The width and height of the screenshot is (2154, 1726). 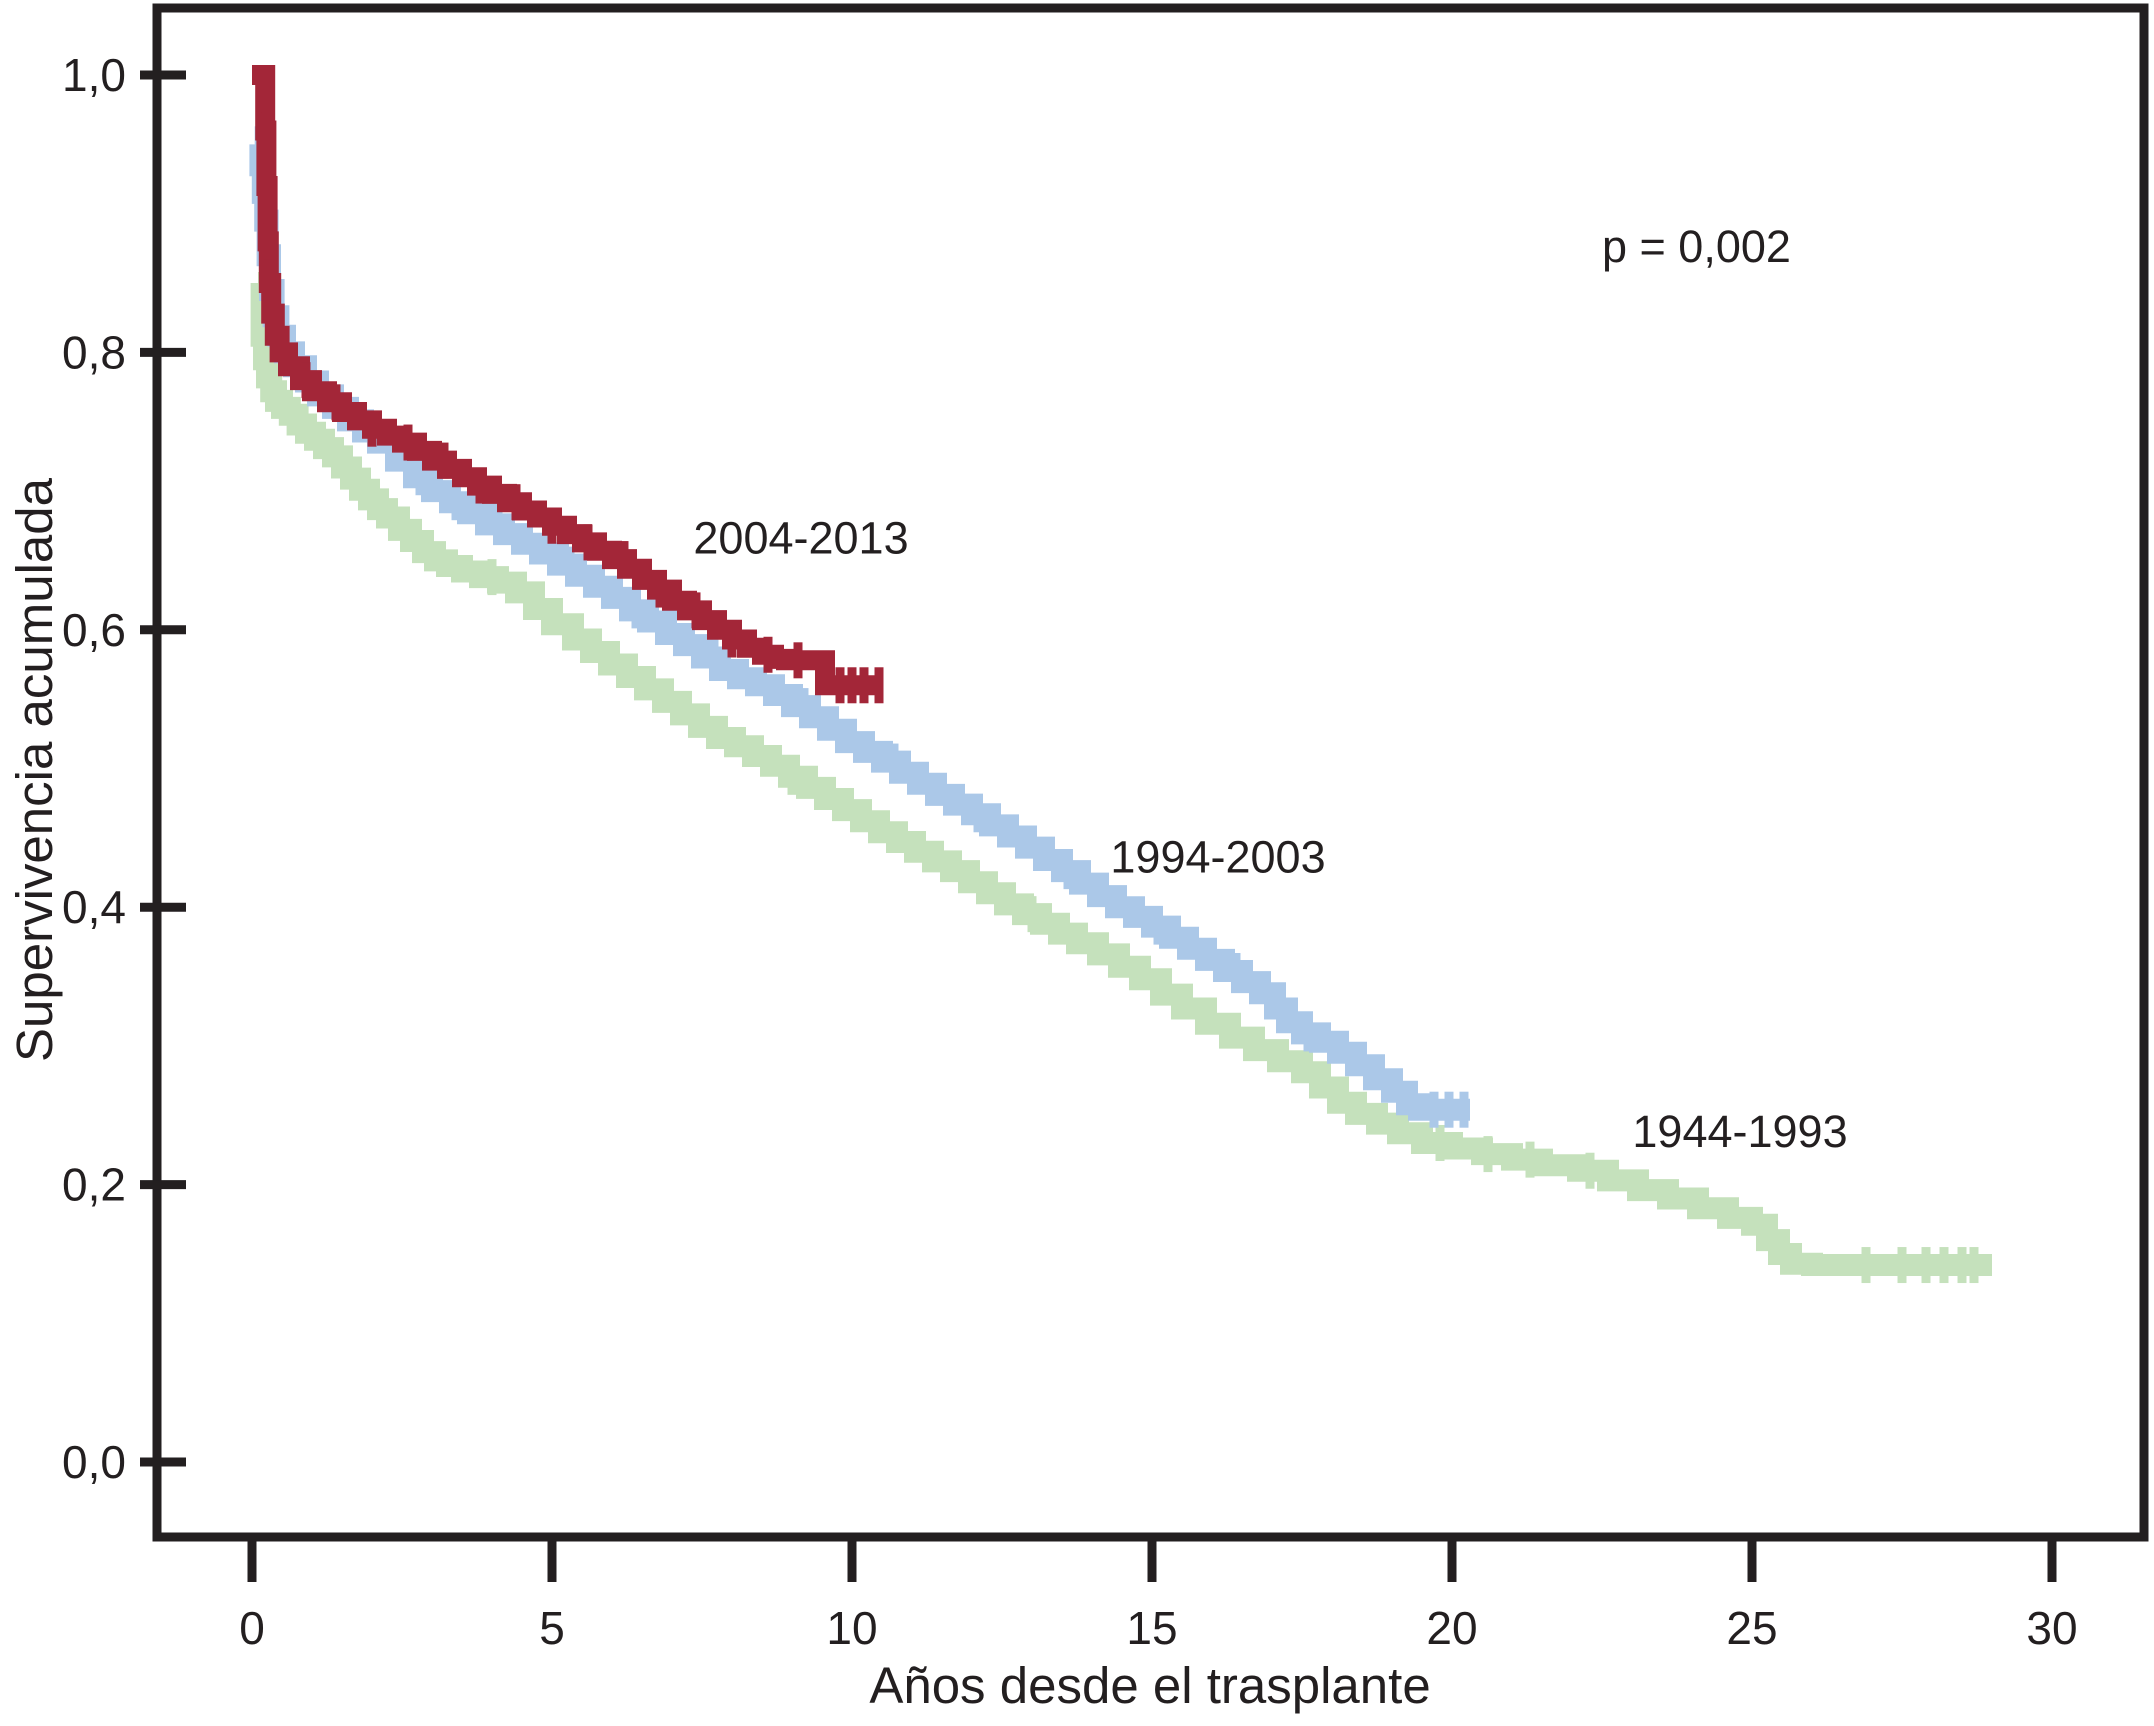 What do you see at coordinates (1451, 1628) in the screenshot?
I see `x-tick-label: 20` at bounding box center [1451, 1628].